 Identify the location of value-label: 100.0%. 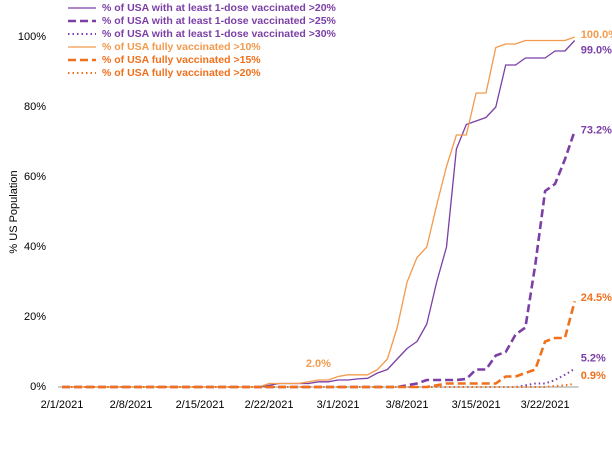
(596, 35).